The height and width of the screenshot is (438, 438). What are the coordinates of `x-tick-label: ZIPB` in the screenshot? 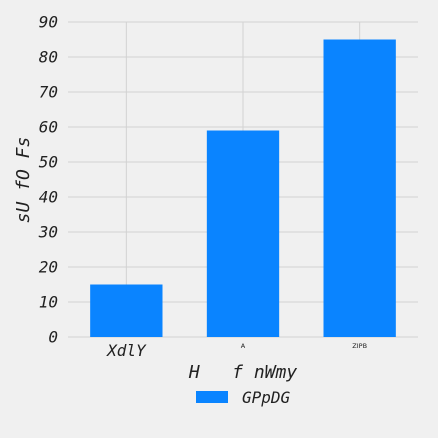 It's located at (359, 346).